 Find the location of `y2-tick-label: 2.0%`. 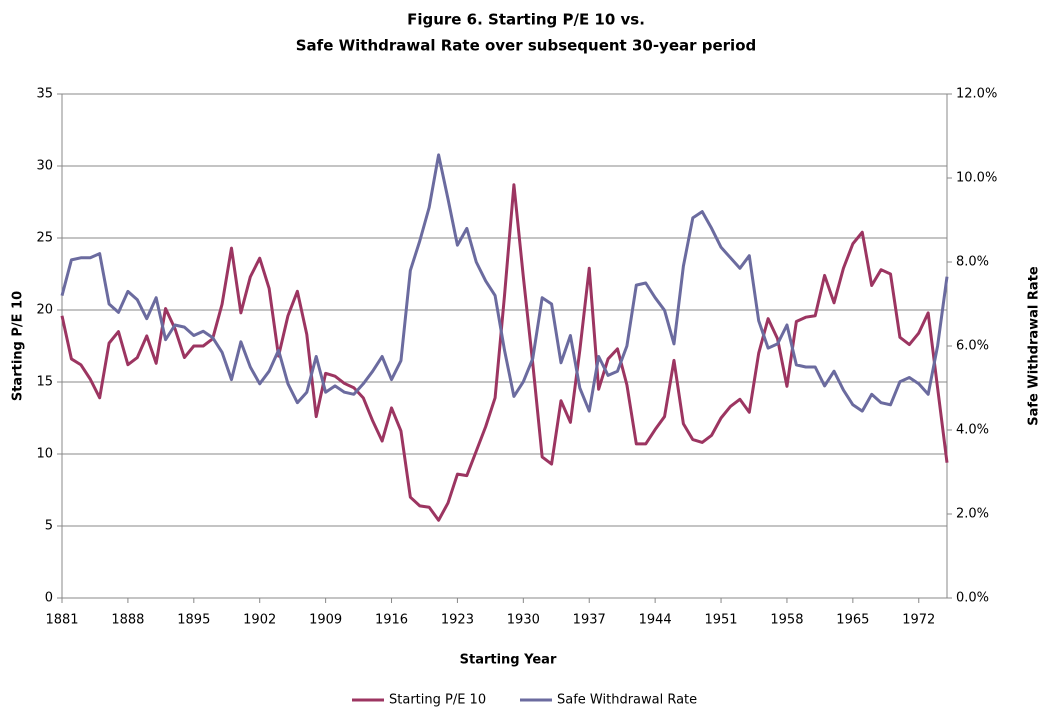

y2-tick-label: 2.0% is located at coordinates (972, 514).